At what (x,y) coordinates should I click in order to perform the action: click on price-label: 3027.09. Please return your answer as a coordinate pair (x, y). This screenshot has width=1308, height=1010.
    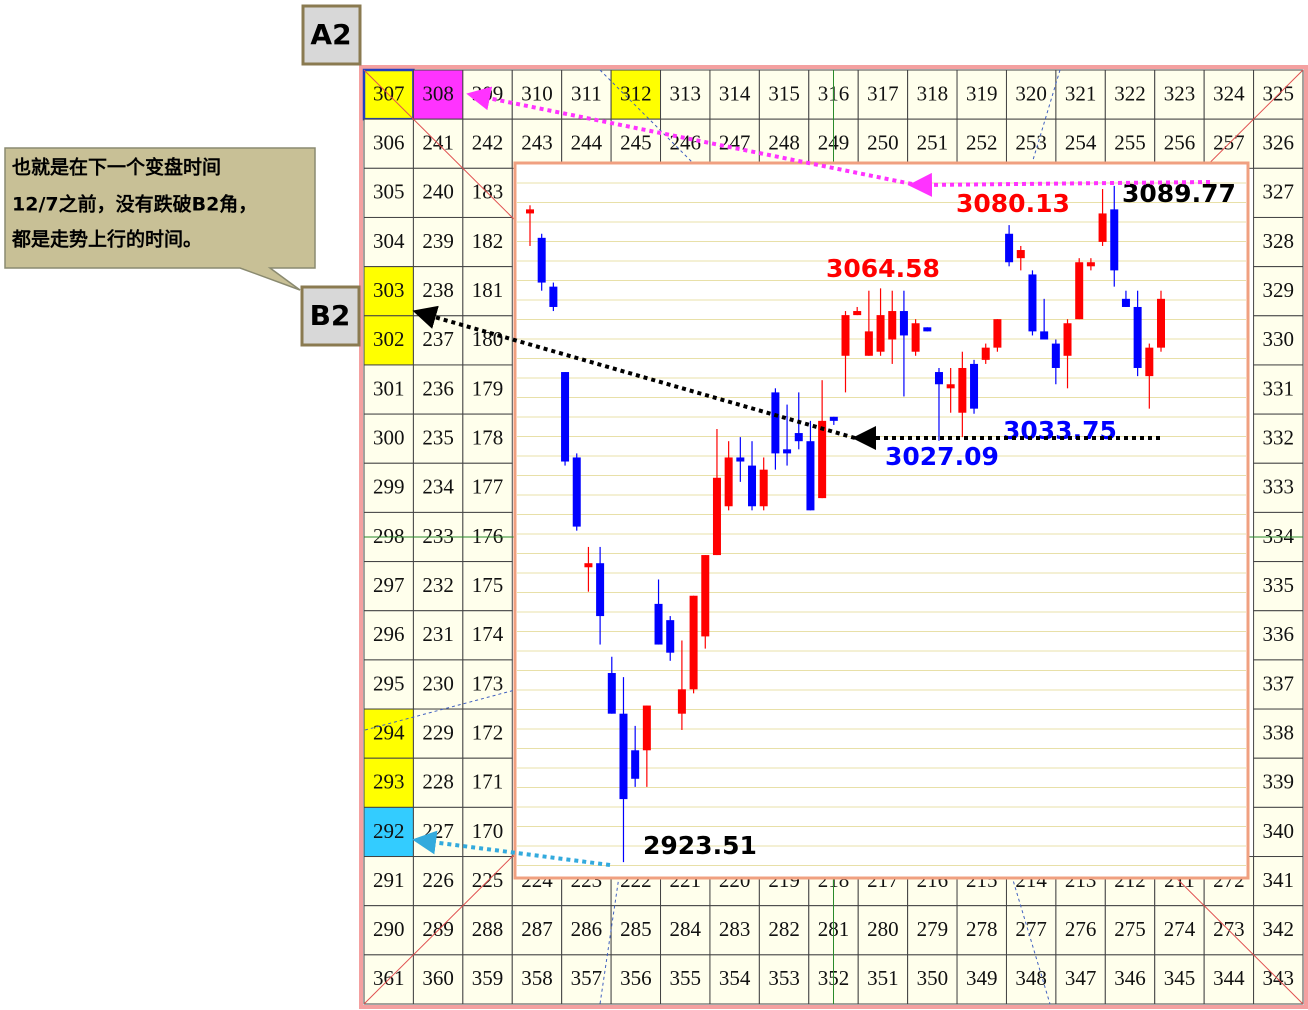
    Looking at the image, I should click on (942, 456).